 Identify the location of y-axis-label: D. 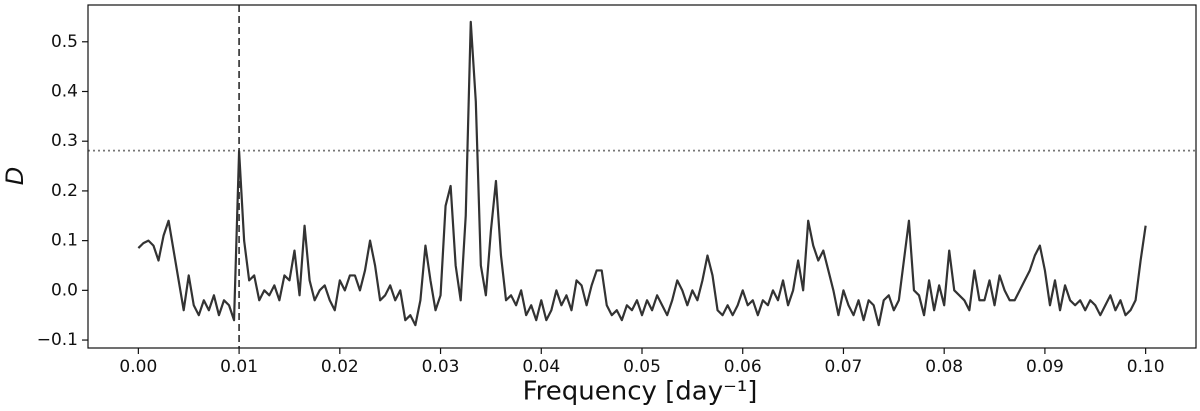
(15, 176).